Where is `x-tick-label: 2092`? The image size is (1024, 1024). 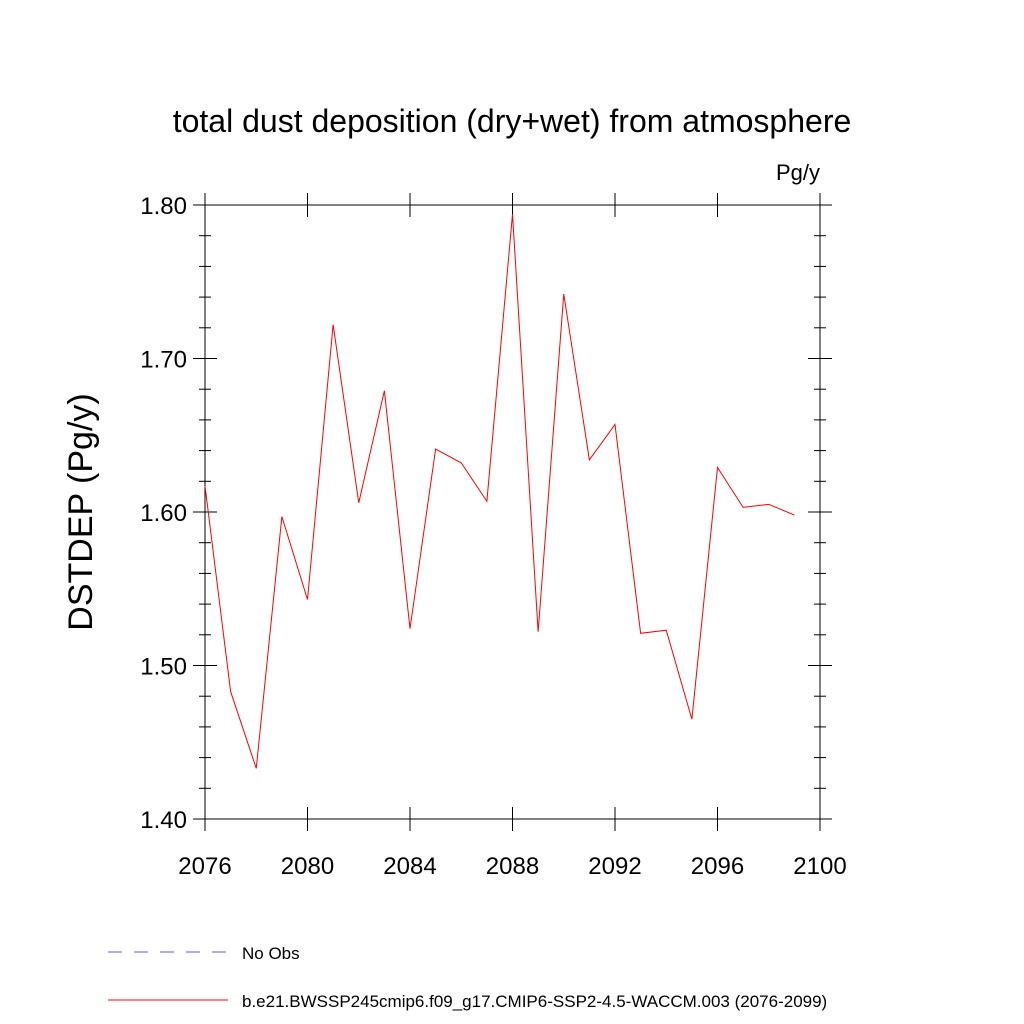 x-tick-label: 2092 is located at coordinates (614, 866).